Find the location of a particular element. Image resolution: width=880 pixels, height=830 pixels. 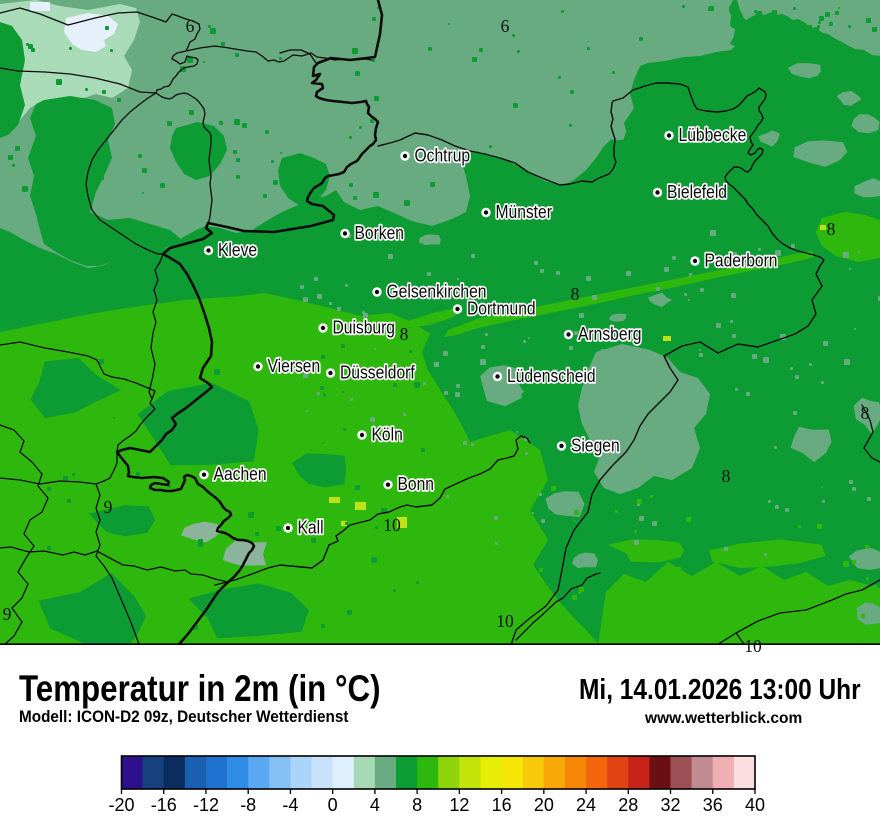

svg-text: -4 is located at coordinates (290, 805).